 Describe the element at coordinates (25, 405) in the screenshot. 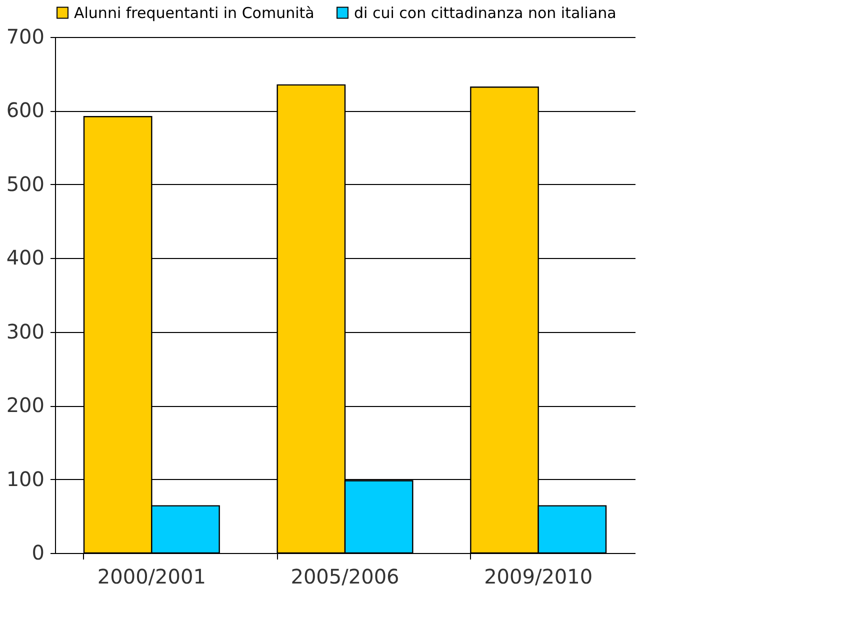

I see `y-tick-label: 200` at that location.